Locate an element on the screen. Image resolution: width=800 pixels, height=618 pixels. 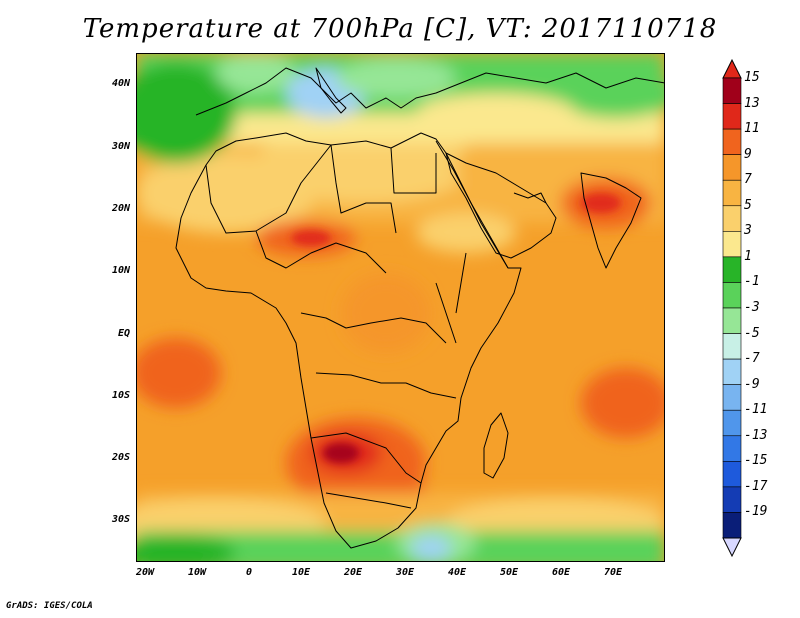
x-label-70e: 70E is located at coordinates (613, 572).